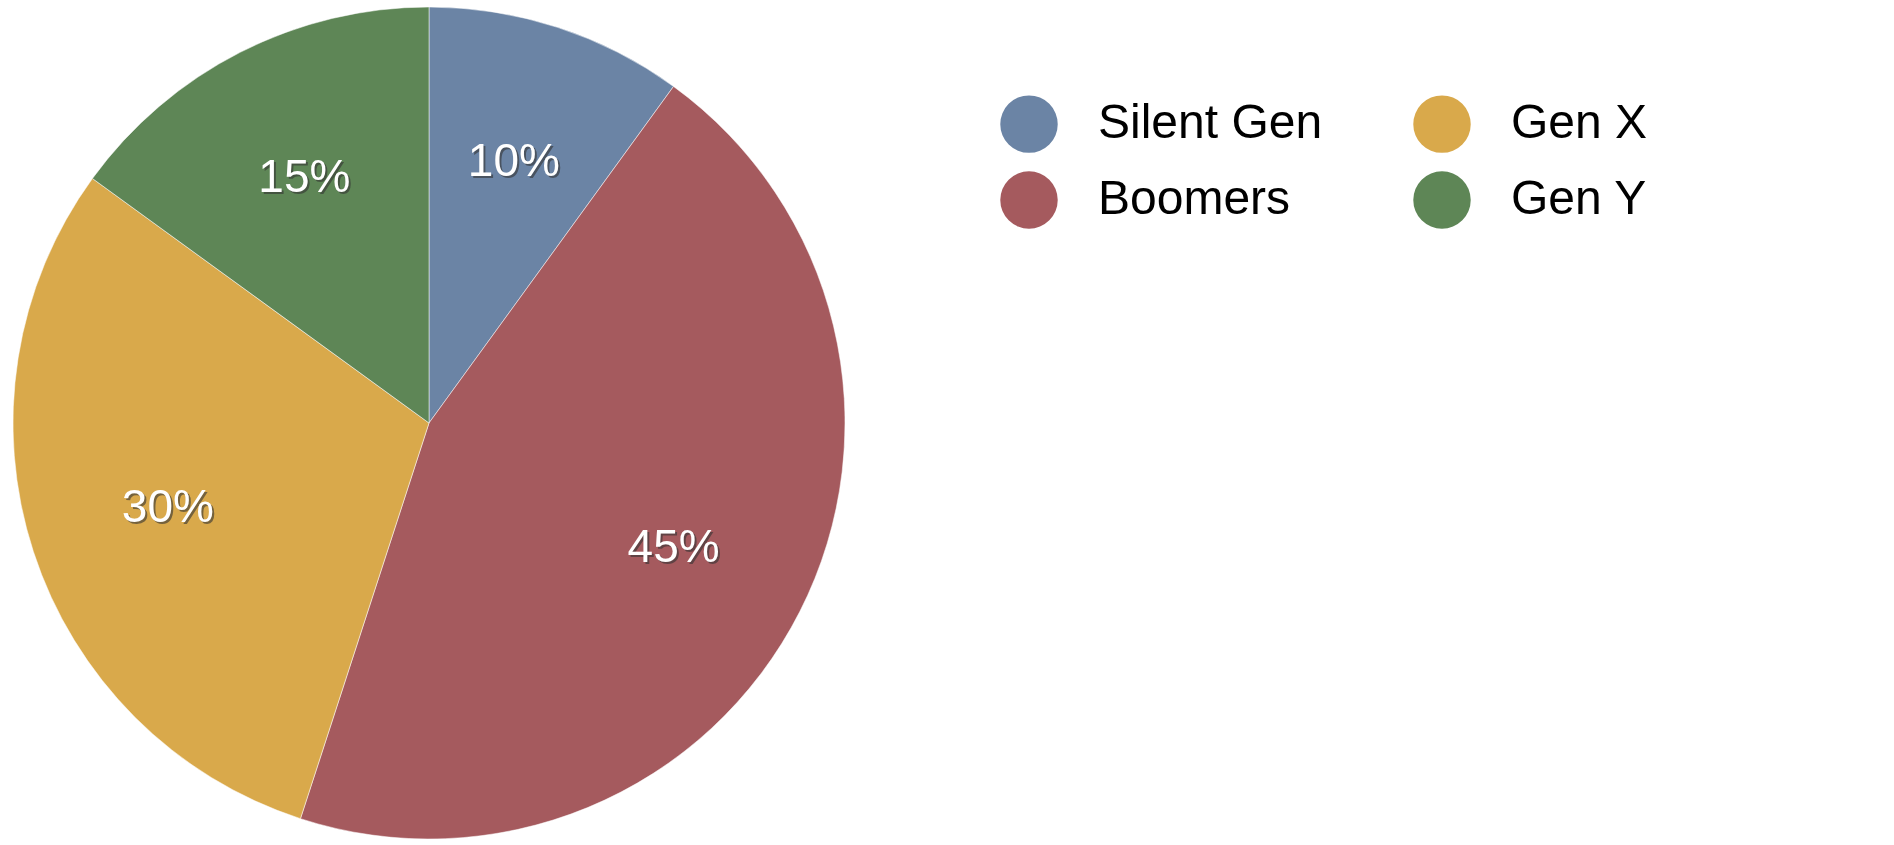 This screenshot has height=845, width=1894. Describe the element at coordinates (1210, 122) in the screenshot. I see `legend-label: Silent Gen` at that location.